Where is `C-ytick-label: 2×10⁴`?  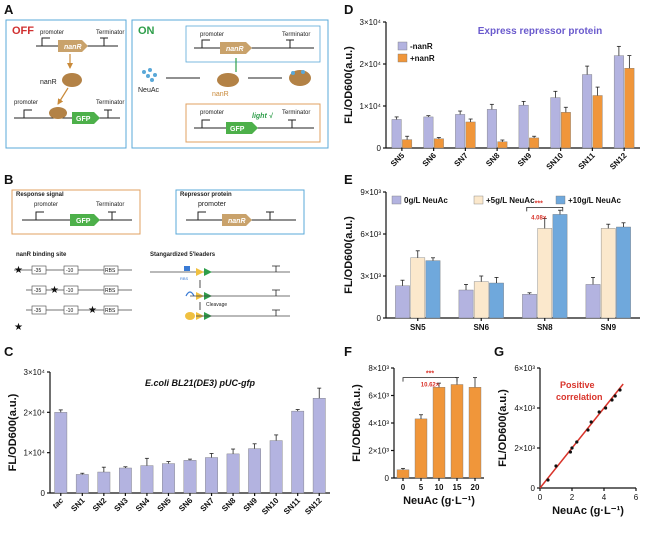 C-ytick-label: 2×10⁴ is located at coordinates (35, 412).